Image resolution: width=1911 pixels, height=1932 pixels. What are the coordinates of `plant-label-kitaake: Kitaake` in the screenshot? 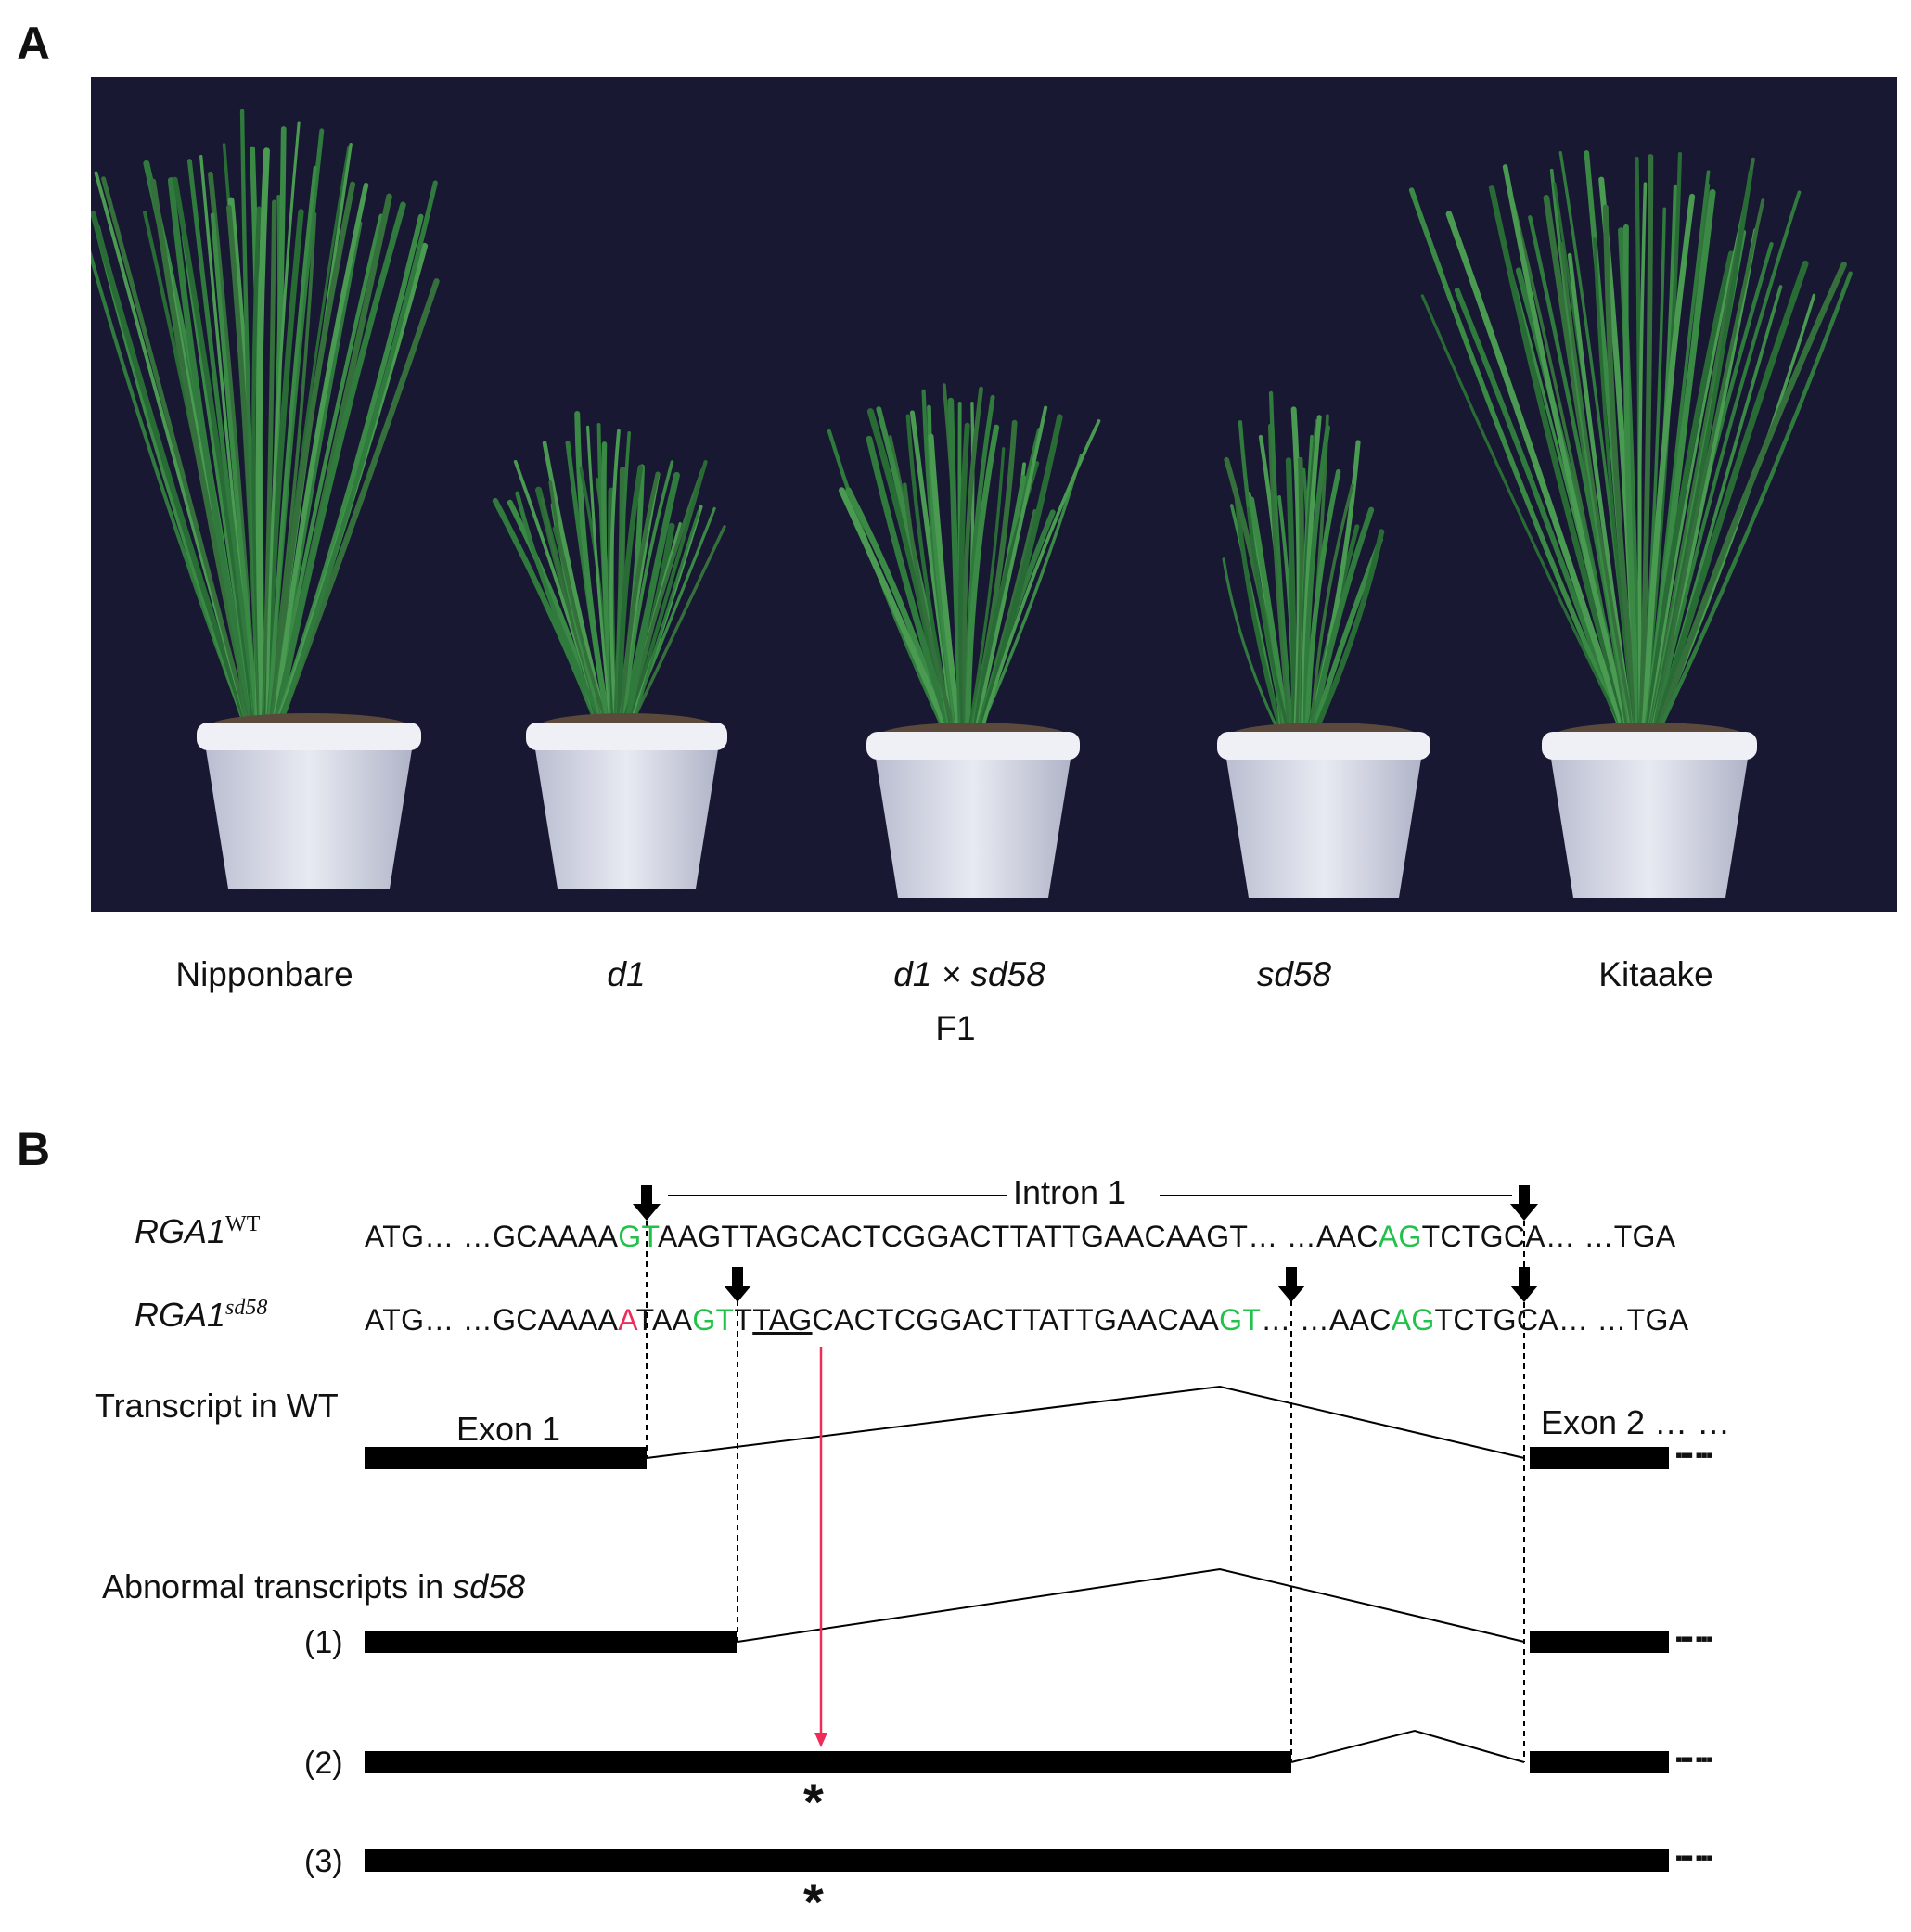 It's located at (1656, 974).